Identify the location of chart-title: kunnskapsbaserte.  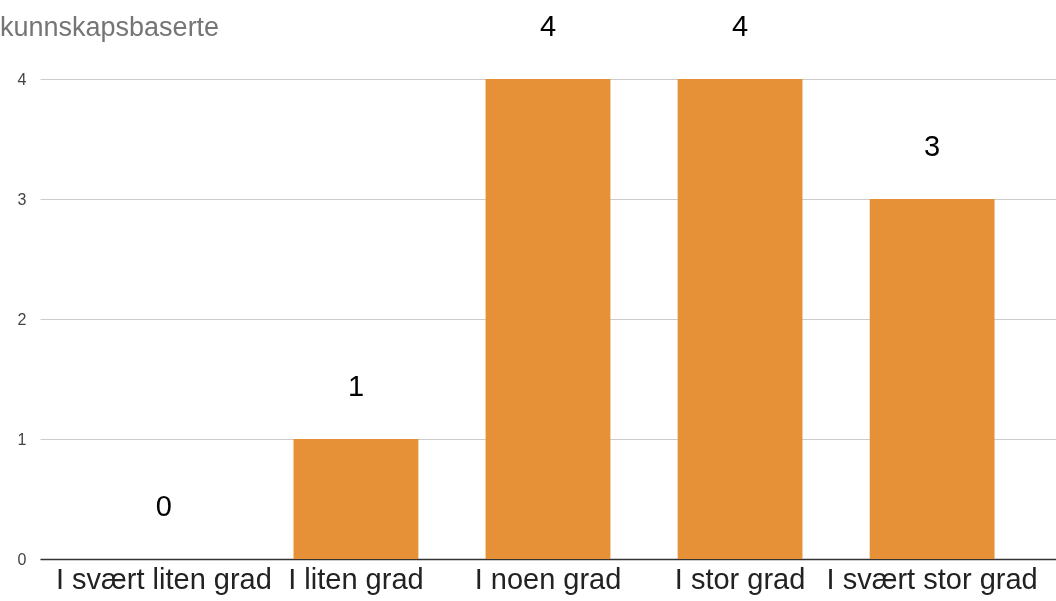
(110, 27).